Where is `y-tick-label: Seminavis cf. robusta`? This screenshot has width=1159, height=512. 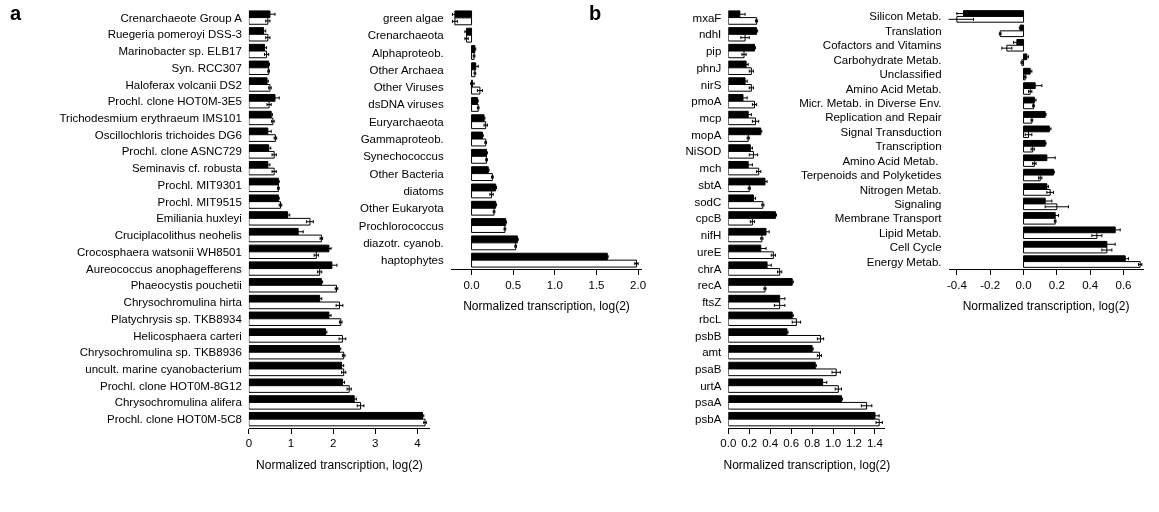 y-tick-label: Seminavis cf. robusta is located at coordinates (187, 168).